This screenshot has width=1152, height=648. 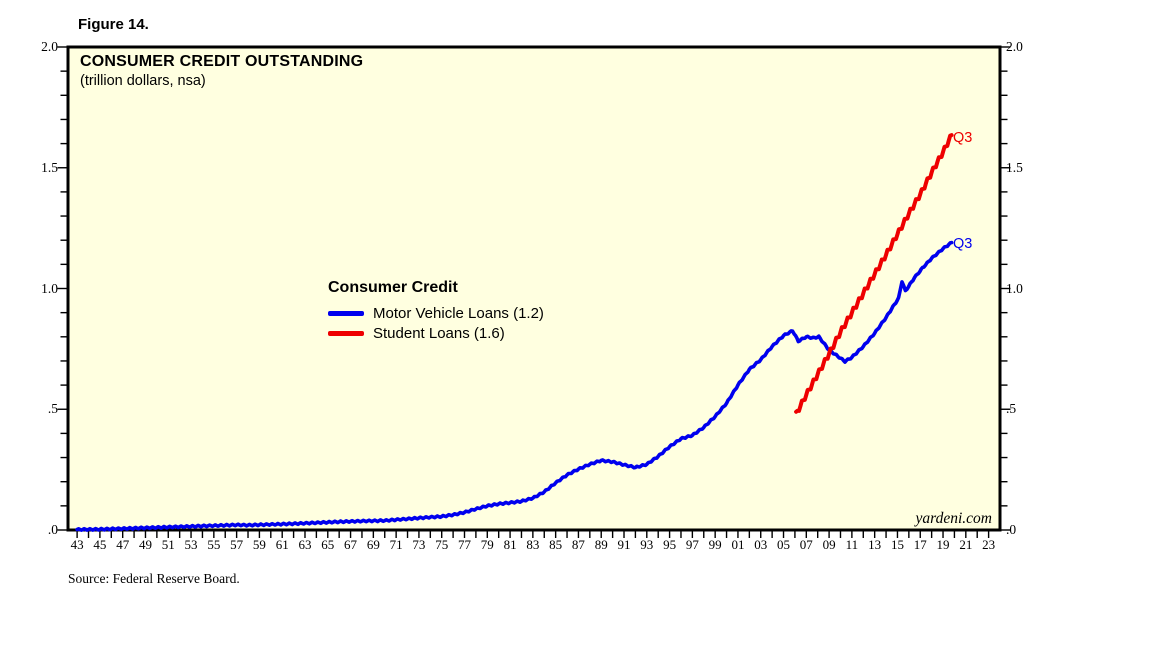 I want to click on y-tick-label-right: 2.0, so click(x=1014, y=46).